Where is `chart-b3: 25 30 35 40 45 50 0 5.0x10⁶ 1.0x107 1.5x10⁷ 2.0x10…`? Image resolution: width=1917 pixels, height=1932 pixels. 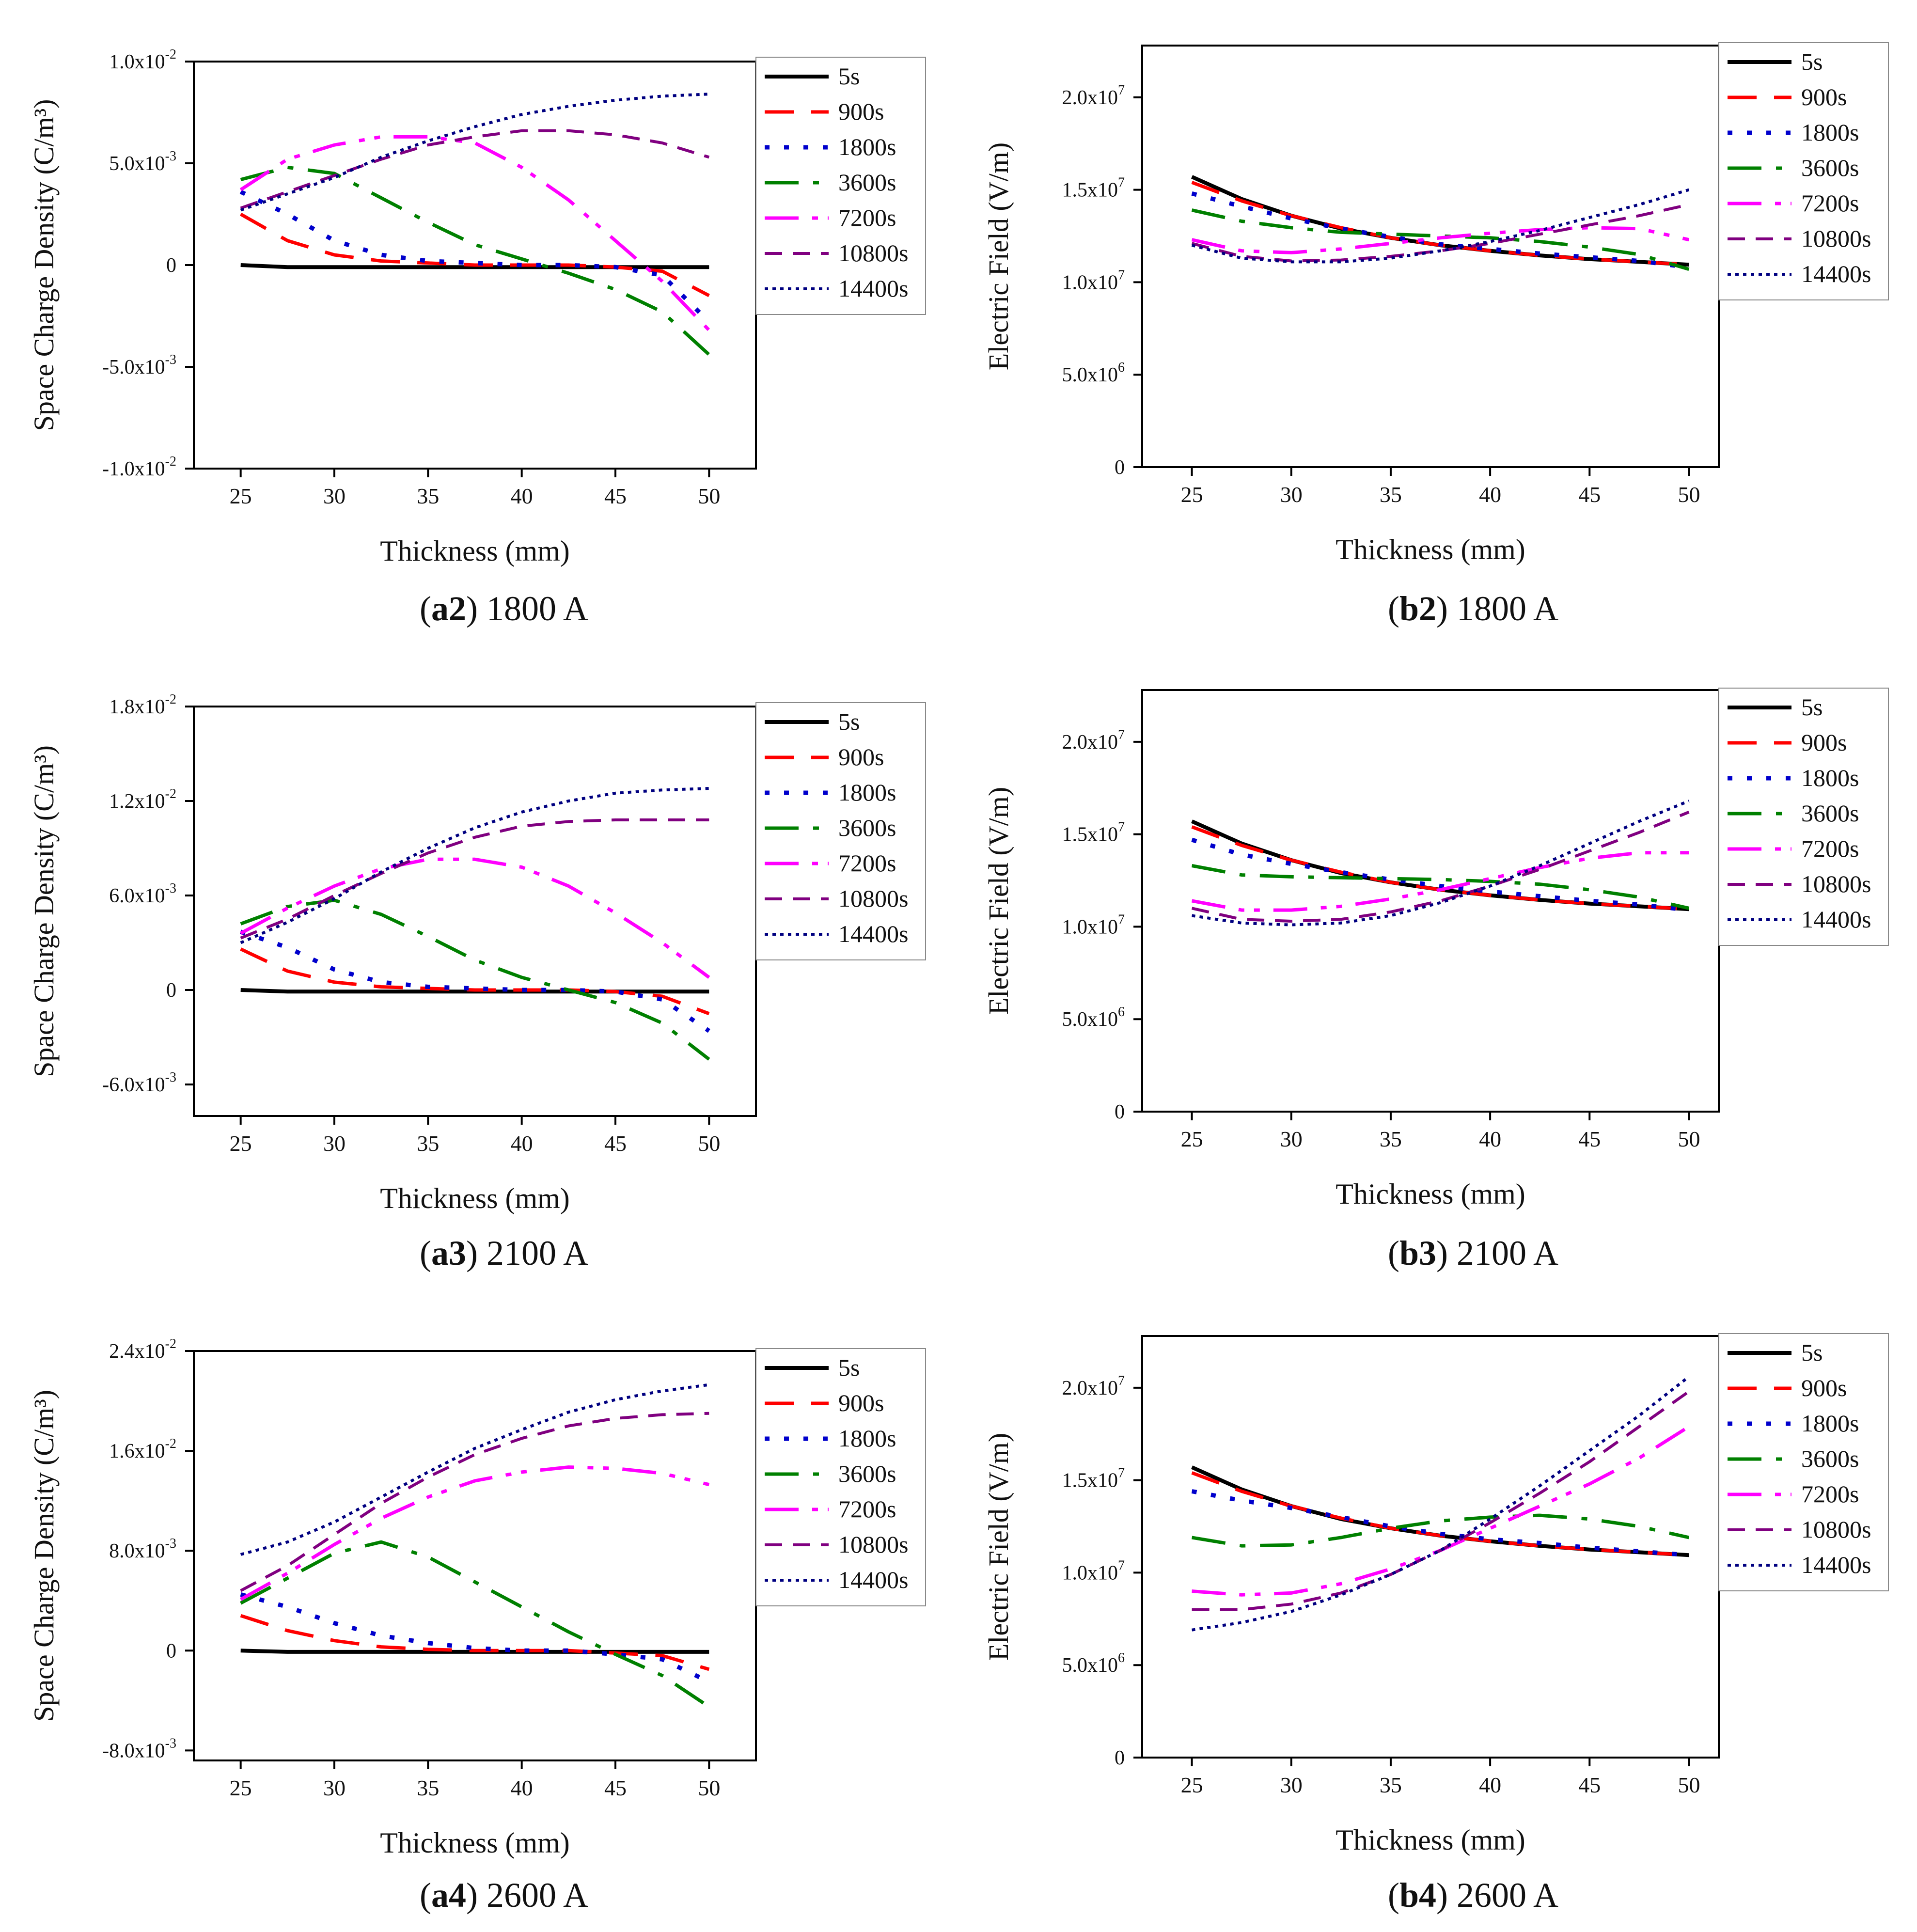 chart-b3: 25 30 35 40 45 50 0 5.0x10⁶ 1.0x107 1.5x10⁷ 2.0x10… is located at coordinates (1436, 980).